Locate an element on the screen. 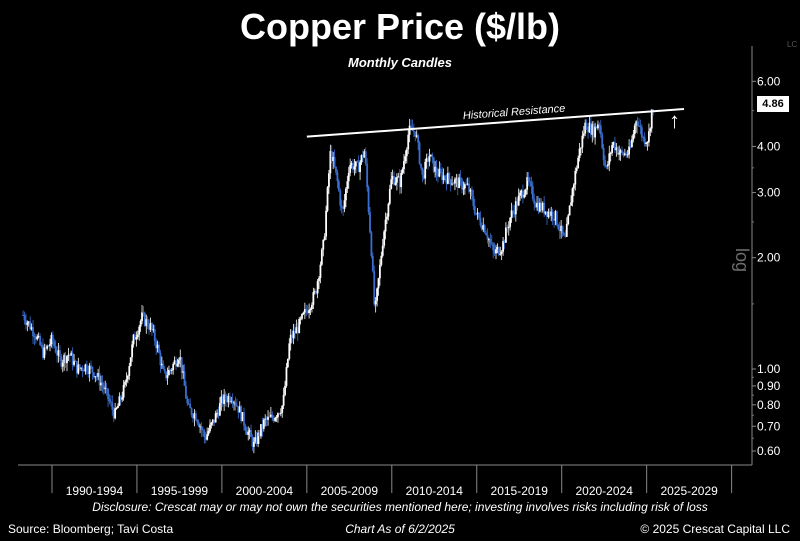 The image size is (800, 541). corner-label: LC is located at coordinates (792, 44).